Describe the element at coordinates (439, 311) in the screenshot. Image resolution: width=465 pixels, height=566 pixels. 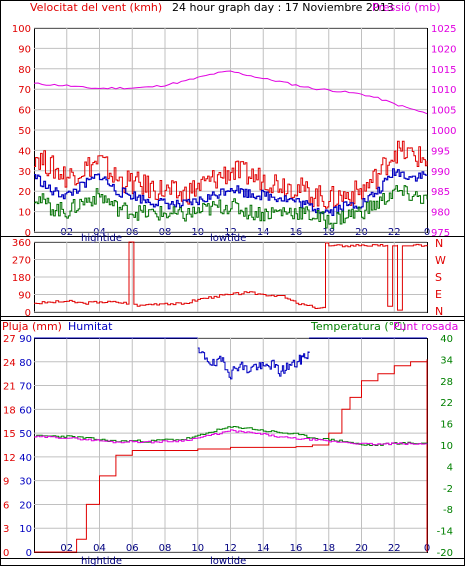
I see `compass-label-n-bottom: N` at that location.